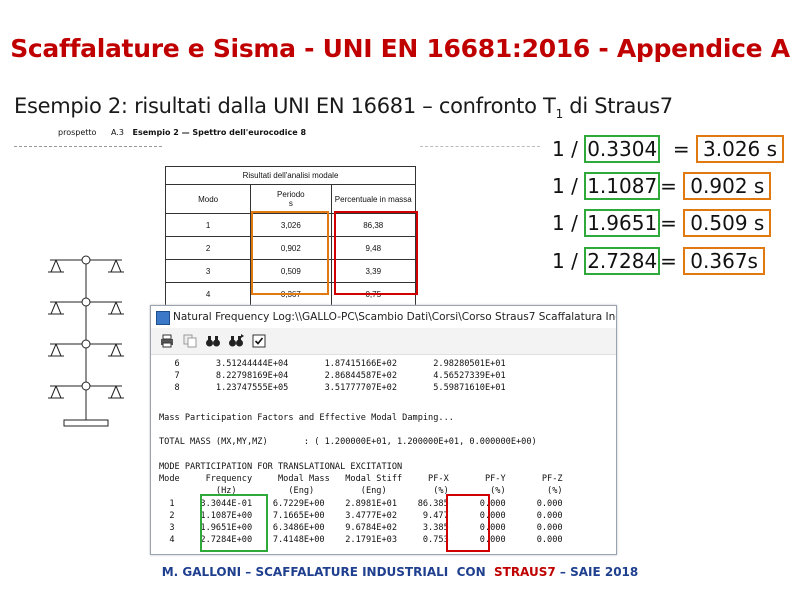  What do you see at coordinates (361, 491) in the screenshot?
I see `log-column-units: (Hz) (Eng) (Eng) (%) (%) (%)` at bounding box center [361, 491].